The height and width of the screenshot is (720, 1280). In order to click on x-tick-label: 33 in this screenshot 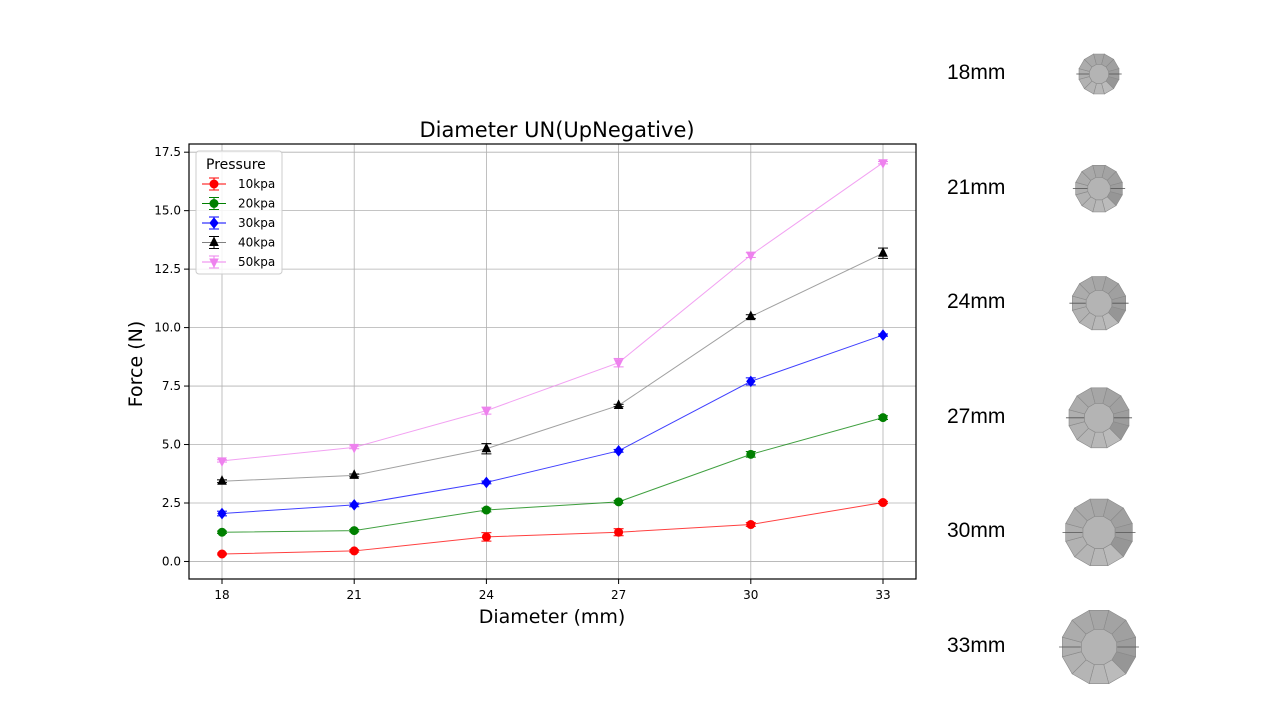, I will do `click(882, 595)`.